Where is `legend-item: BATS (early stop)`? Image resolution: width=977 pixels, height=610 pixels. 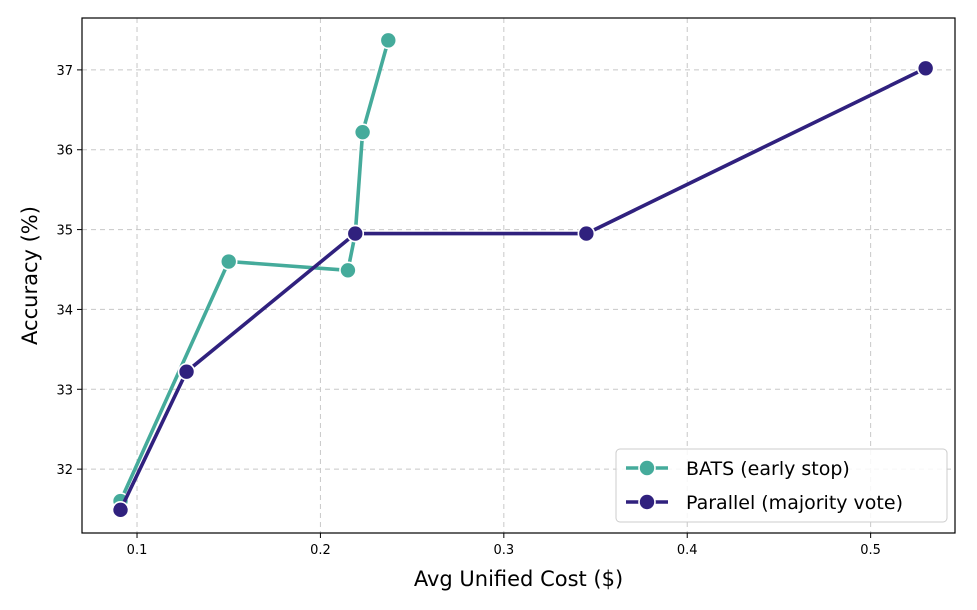 legend-item: BATS (early stop) is located at coordinates (738, 469).